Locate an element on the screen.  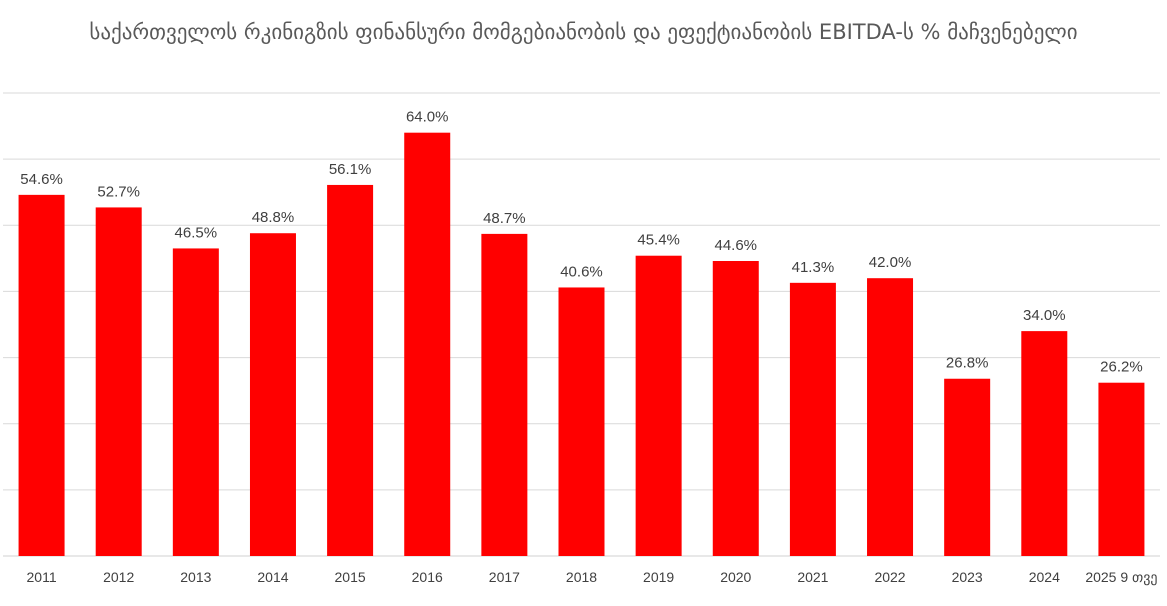
data-label: 45.4% is located at coordinates (658, 240).